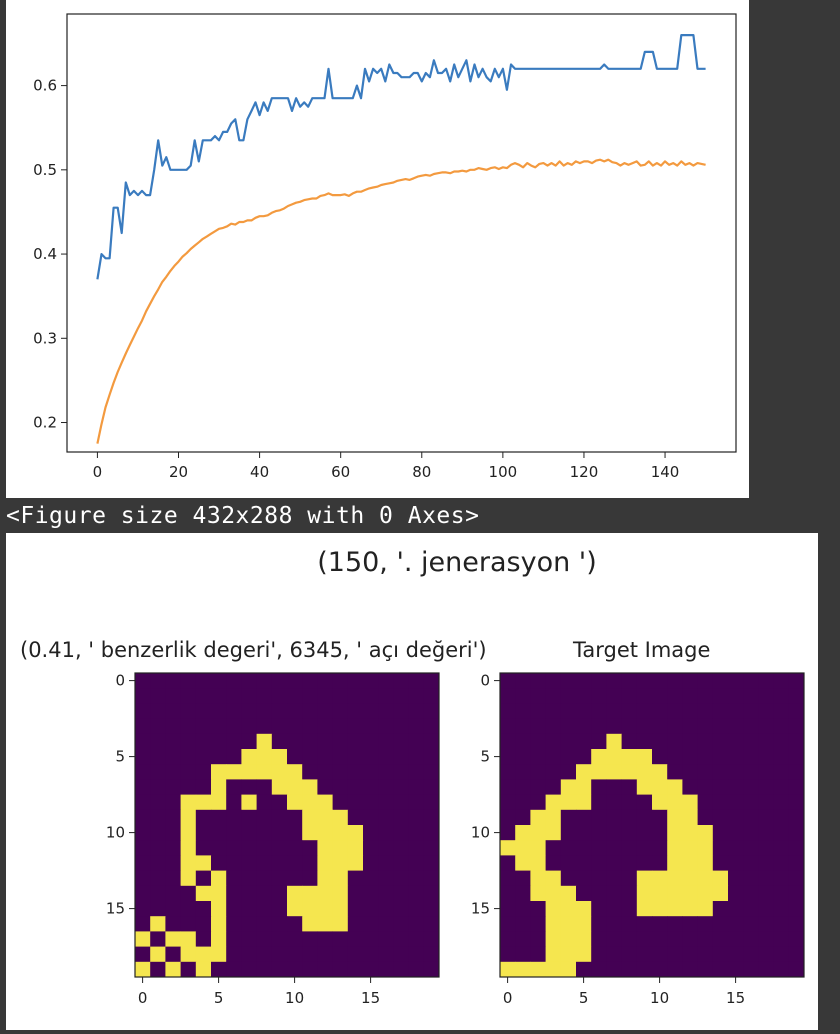 This screenshot has height=1034, width=840. Describe the element at coordinates (120, 757) in the screenshot. I see `y-tick-label: 5` at that location.